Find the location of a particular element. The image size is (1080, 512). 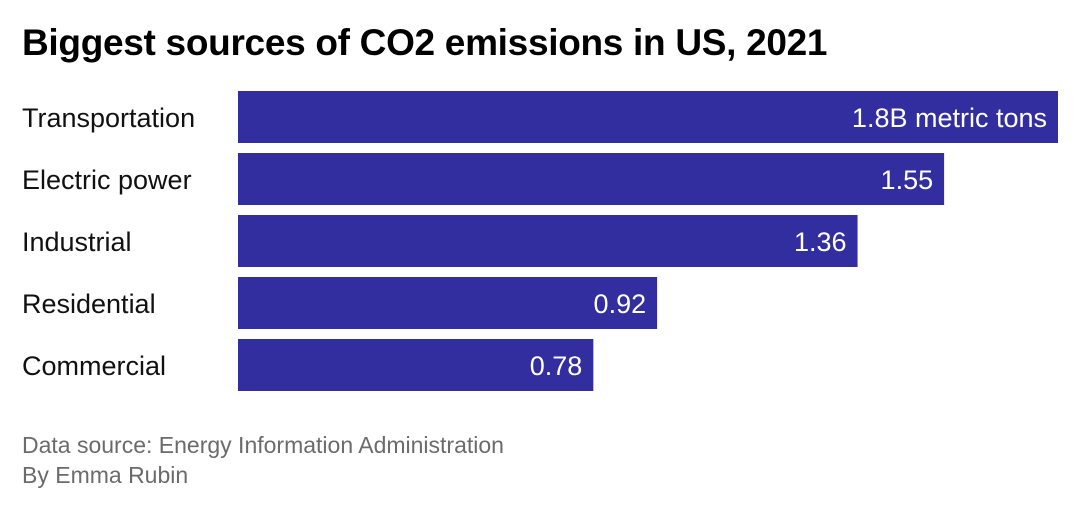

bar-industrial is located at coordinates (548, 241).